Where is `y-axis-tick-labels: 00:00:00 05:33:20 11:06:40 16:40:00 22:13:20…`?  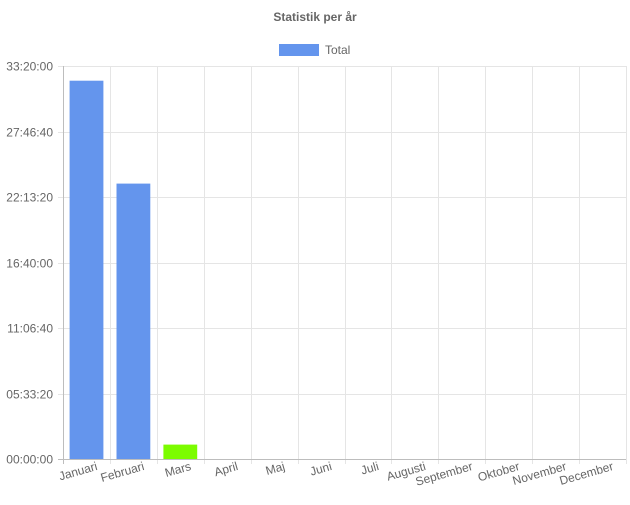
y-axis-tick-labels: 00:00:00 05:33:20 11:06:40 16:40:00 22:13:20… is located at coordinates (29, 263).